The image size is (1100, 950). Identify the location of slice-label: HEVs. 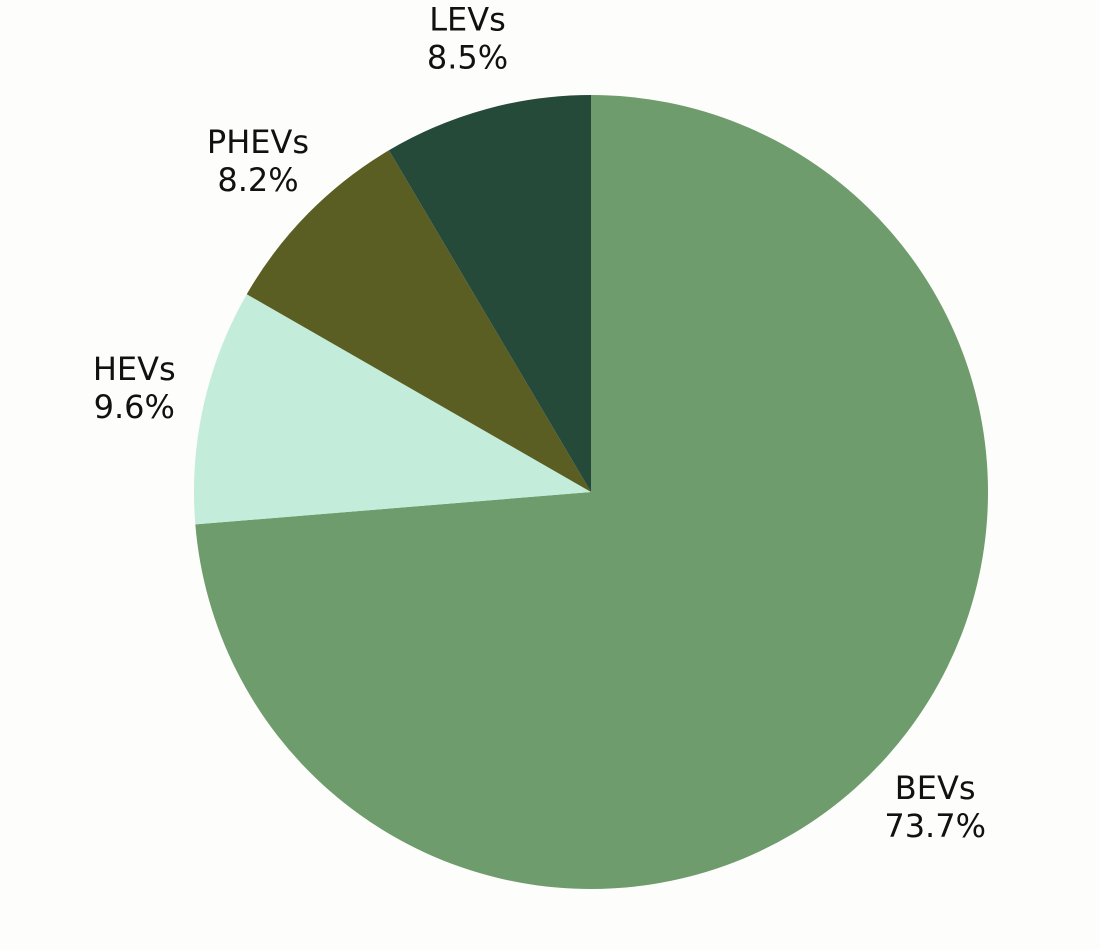
(134, 369).